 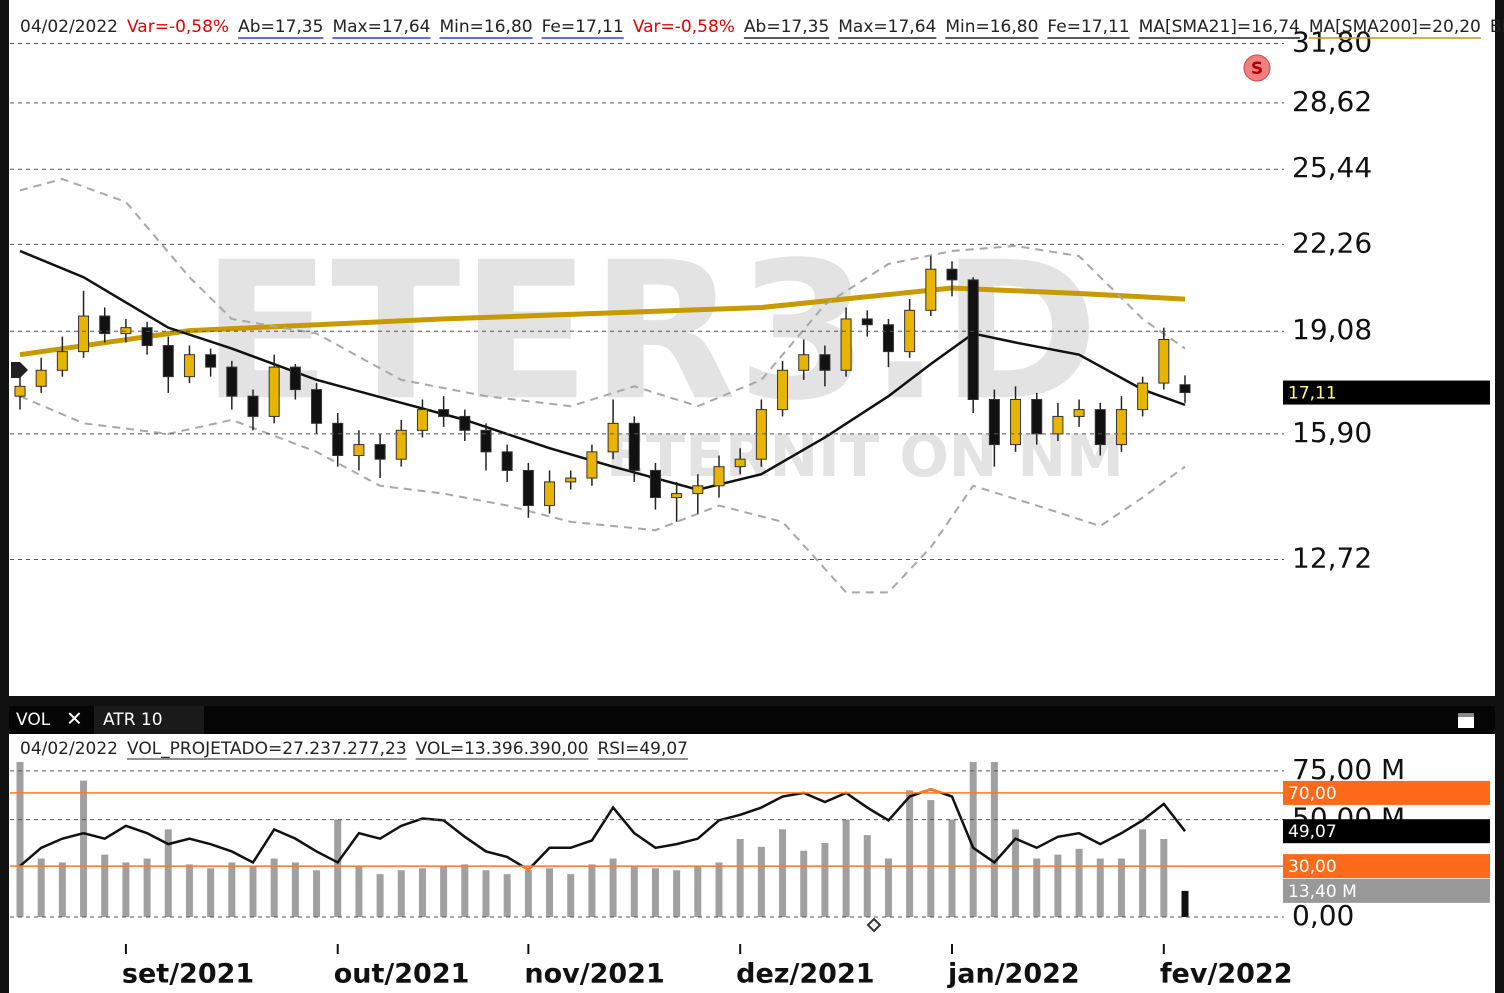 What do you see at coordinates (602, 321) in the screenshot?
I see `indicator-line` at bounding box center [602, 321].